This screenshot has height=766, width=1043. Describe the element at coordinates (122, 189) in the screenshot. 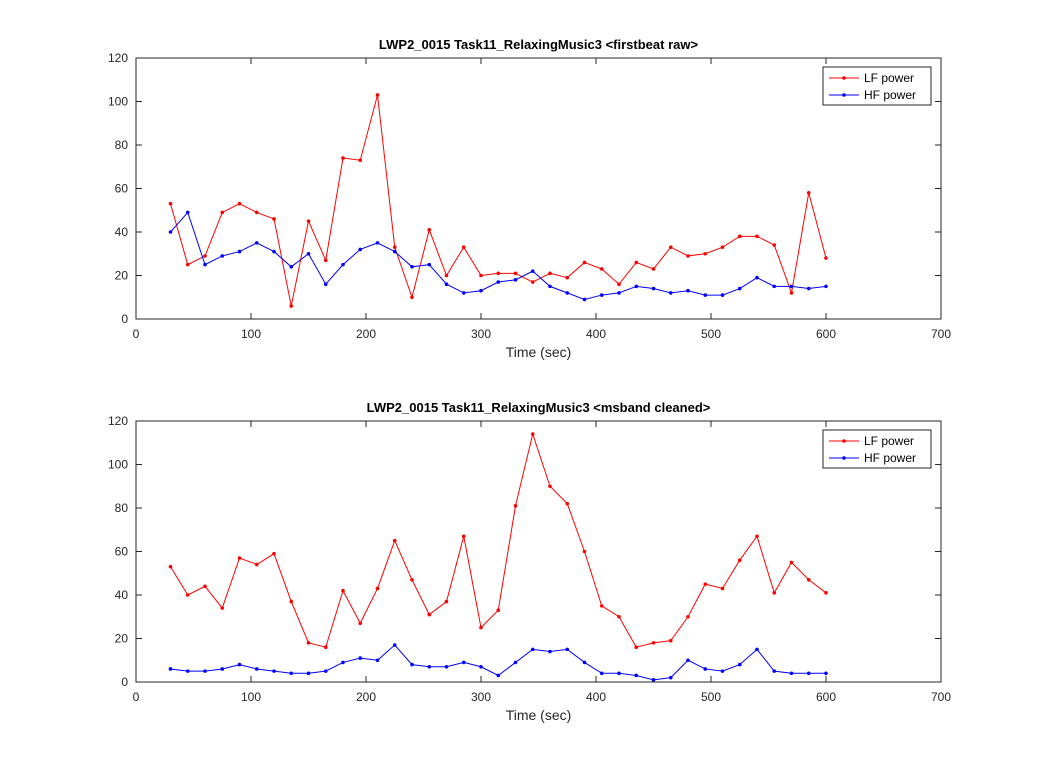

I see `y-tick-label: 60` at that location.